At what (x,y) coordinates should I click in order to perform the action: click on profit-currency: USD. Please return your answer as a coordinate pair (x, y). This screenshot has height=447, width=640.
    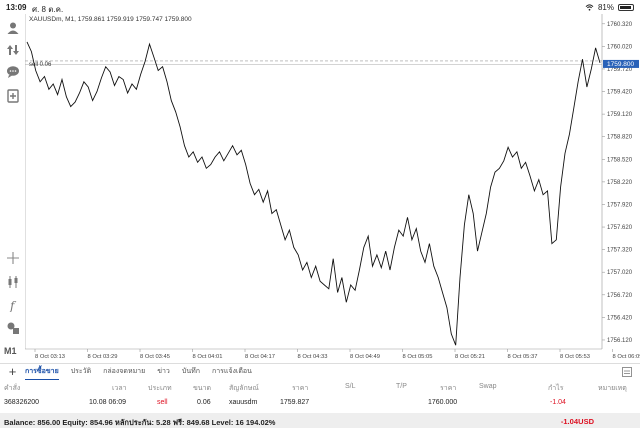
    Looking at the image, I should click on (586, 421).